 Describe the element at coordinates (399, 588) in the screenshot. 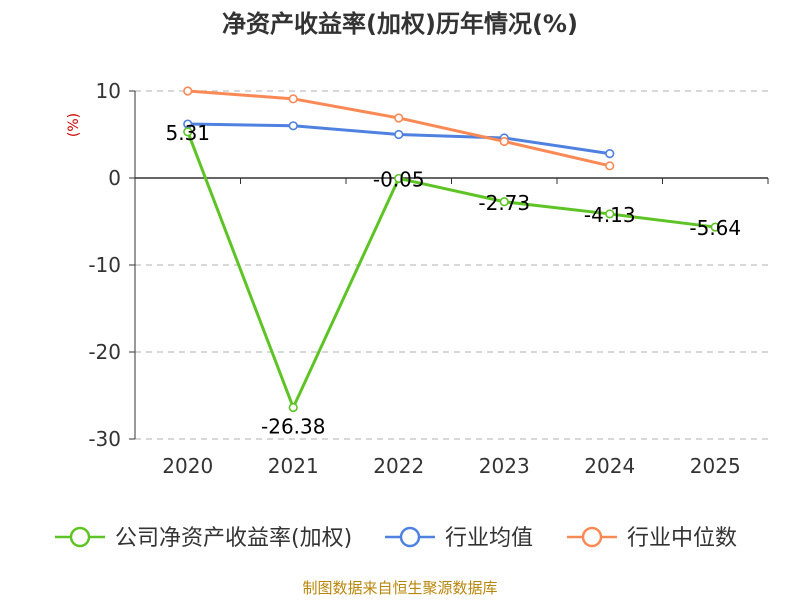

I see `data-source-note: 制图数据来自恒生聚源数据库` at that location.